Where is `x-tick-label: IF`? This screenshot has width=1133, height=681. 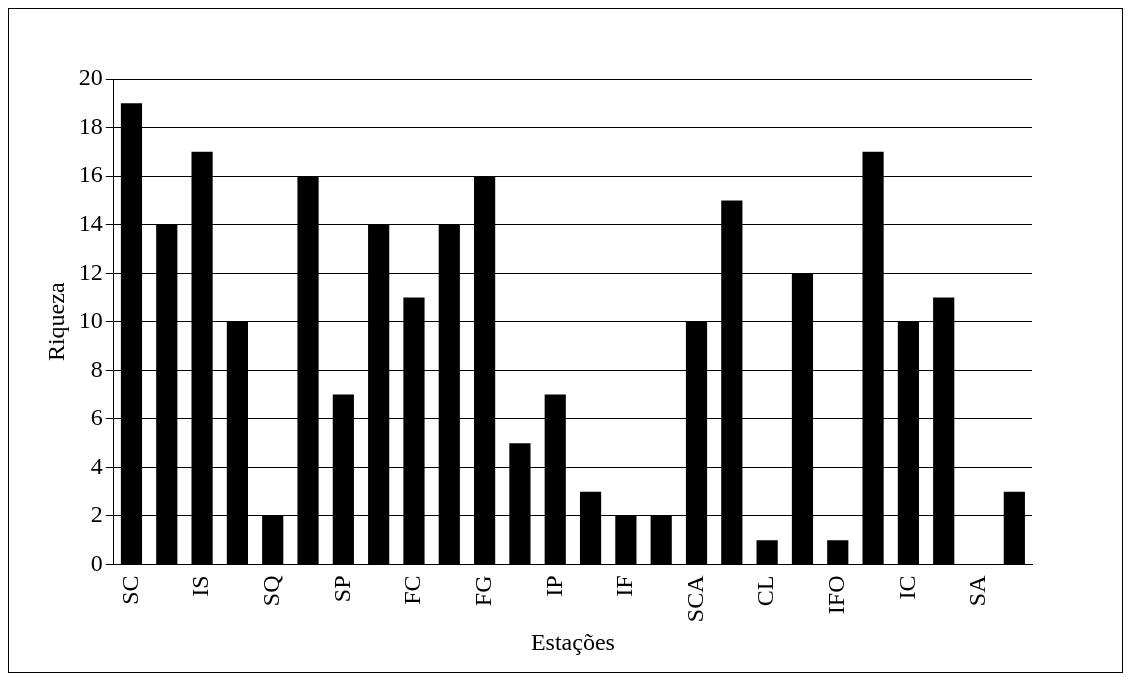 x-tick-label: IF is located at coordinates (624, 586).